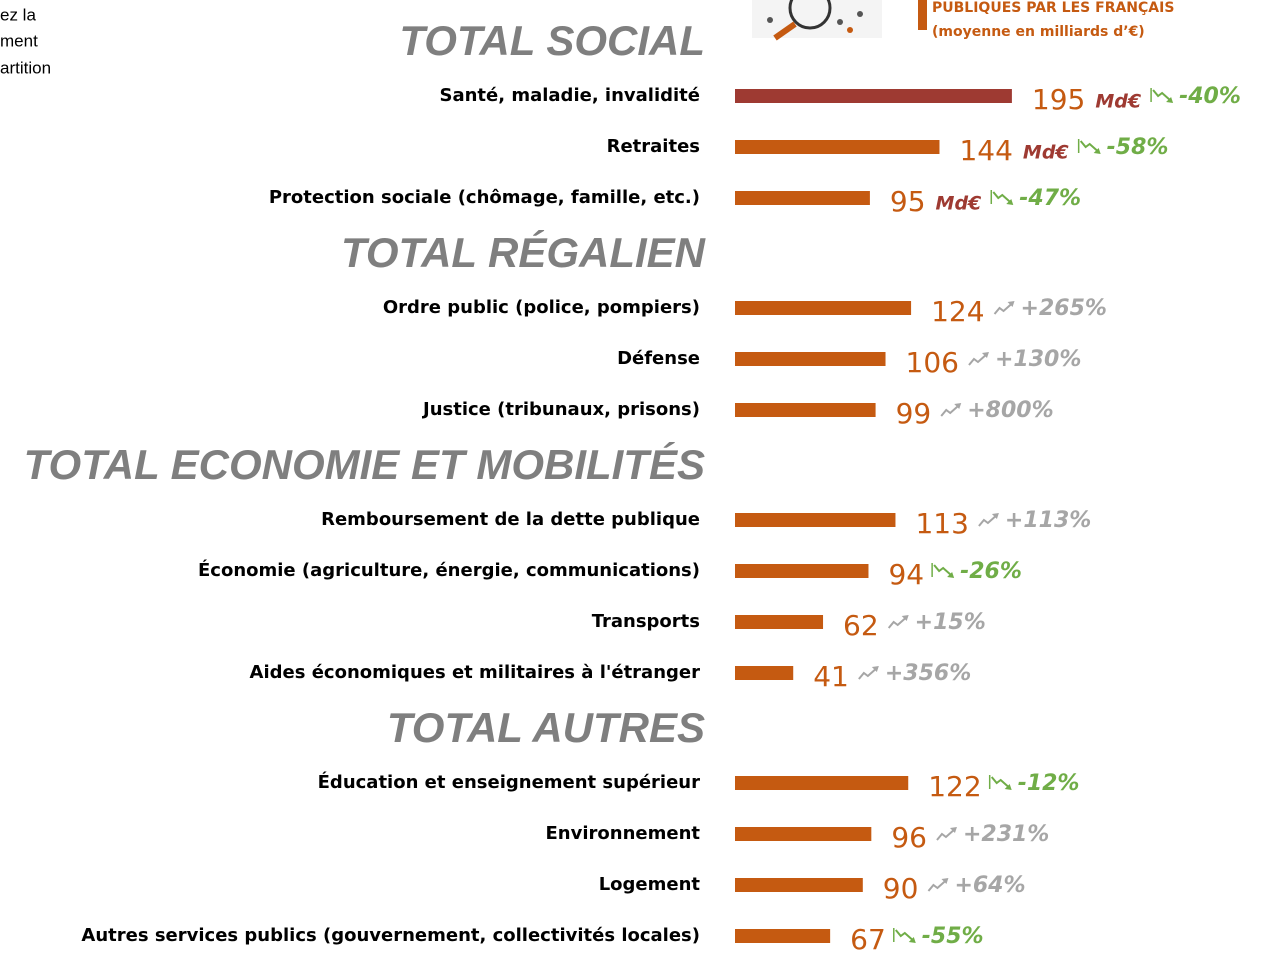  What do you see at coordinates (560, 409) in the screenshot?
I see `row-label: Justice (tribunaux, prisons)` at bounding box center [560, 409].